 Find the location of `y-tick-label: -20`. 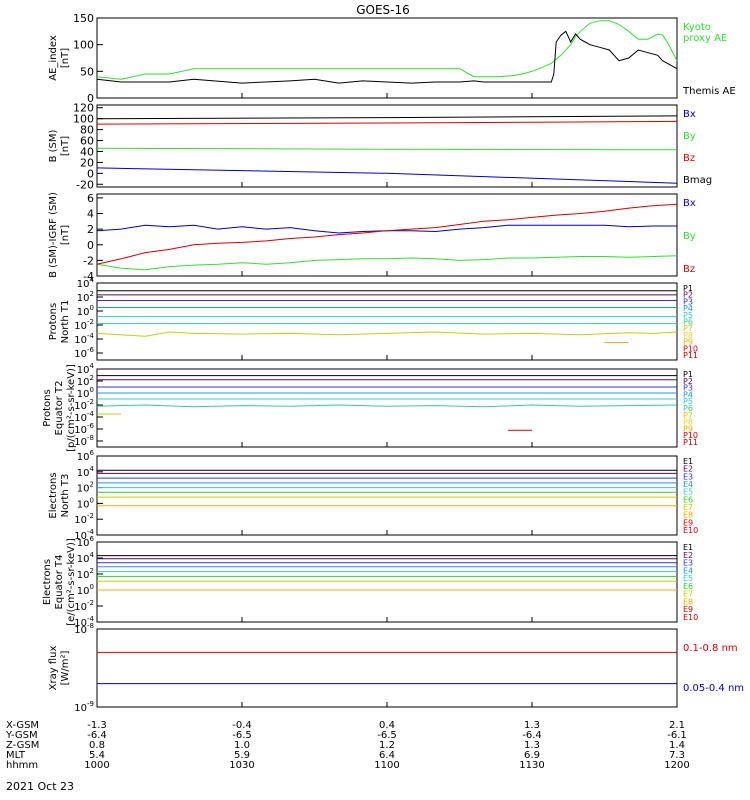

y-tick-label: -20 is located at coordinates (85, 184).